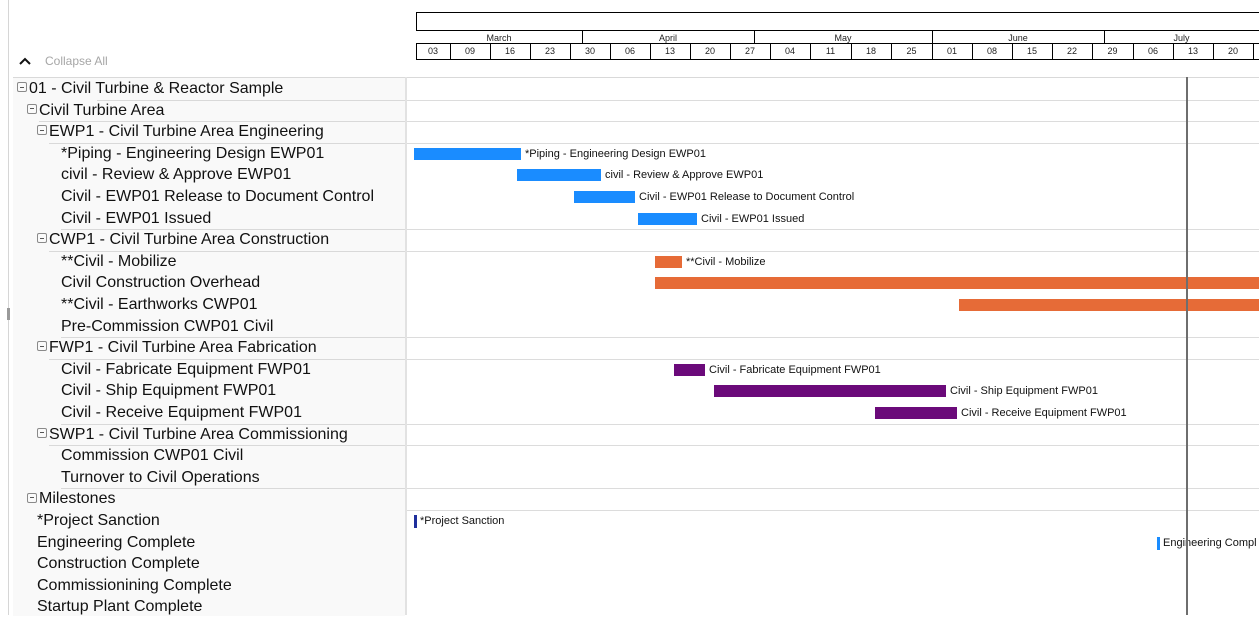 The height and width of the screenshot is (618, 1259). What do you see at coordinates (209, 564) in the screenshot?
I see `tree-task-row: Construction Complete` at bounding box center [209, 564].